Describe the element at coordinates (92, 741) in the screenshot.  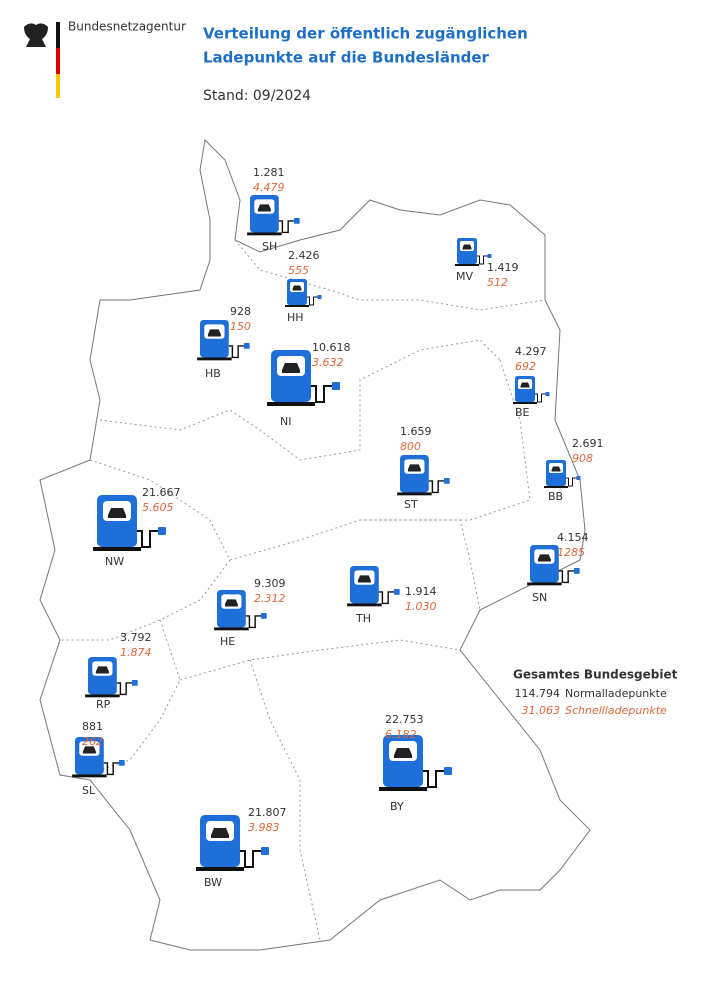
I see `fast-count: 262` at that location.